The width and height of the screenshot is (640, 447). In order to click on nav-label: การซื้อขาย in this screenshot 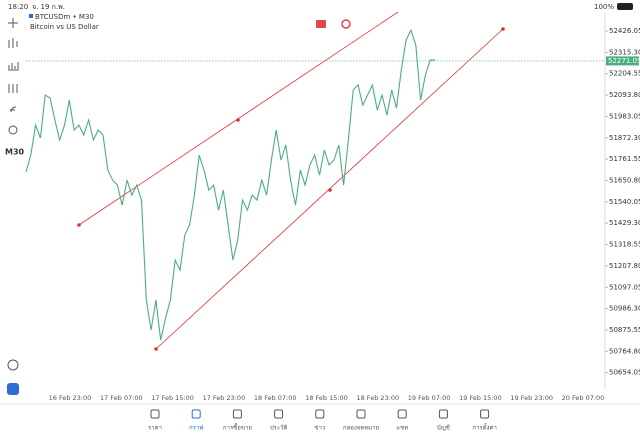, I will do `click(237, 427)`.